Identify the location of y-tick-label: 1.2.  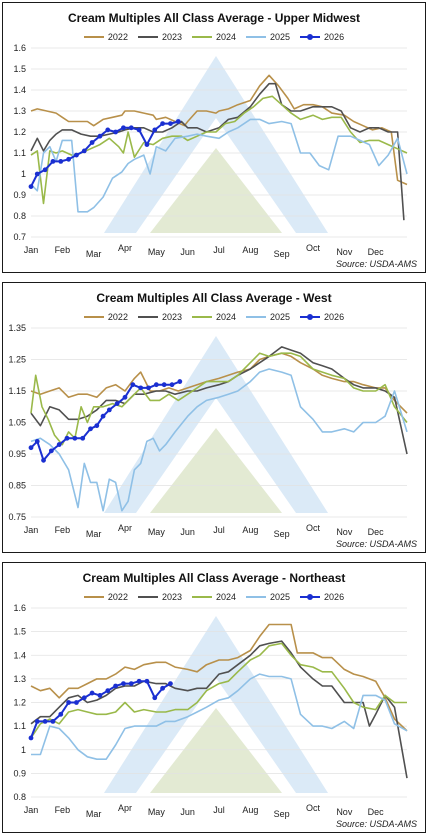
(19, 703).